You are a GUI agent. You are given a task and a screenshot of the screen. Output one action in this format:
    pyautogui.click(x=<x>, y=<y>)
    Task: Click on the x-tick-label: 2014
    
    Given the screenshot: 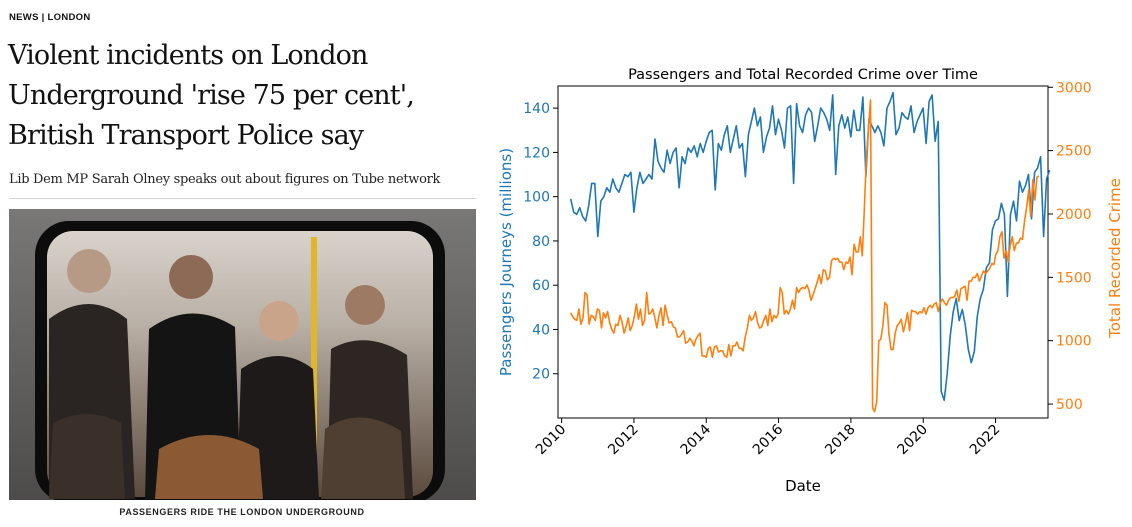 What is the action you would take?
    pyautogui.click(x=696, y=439)
    